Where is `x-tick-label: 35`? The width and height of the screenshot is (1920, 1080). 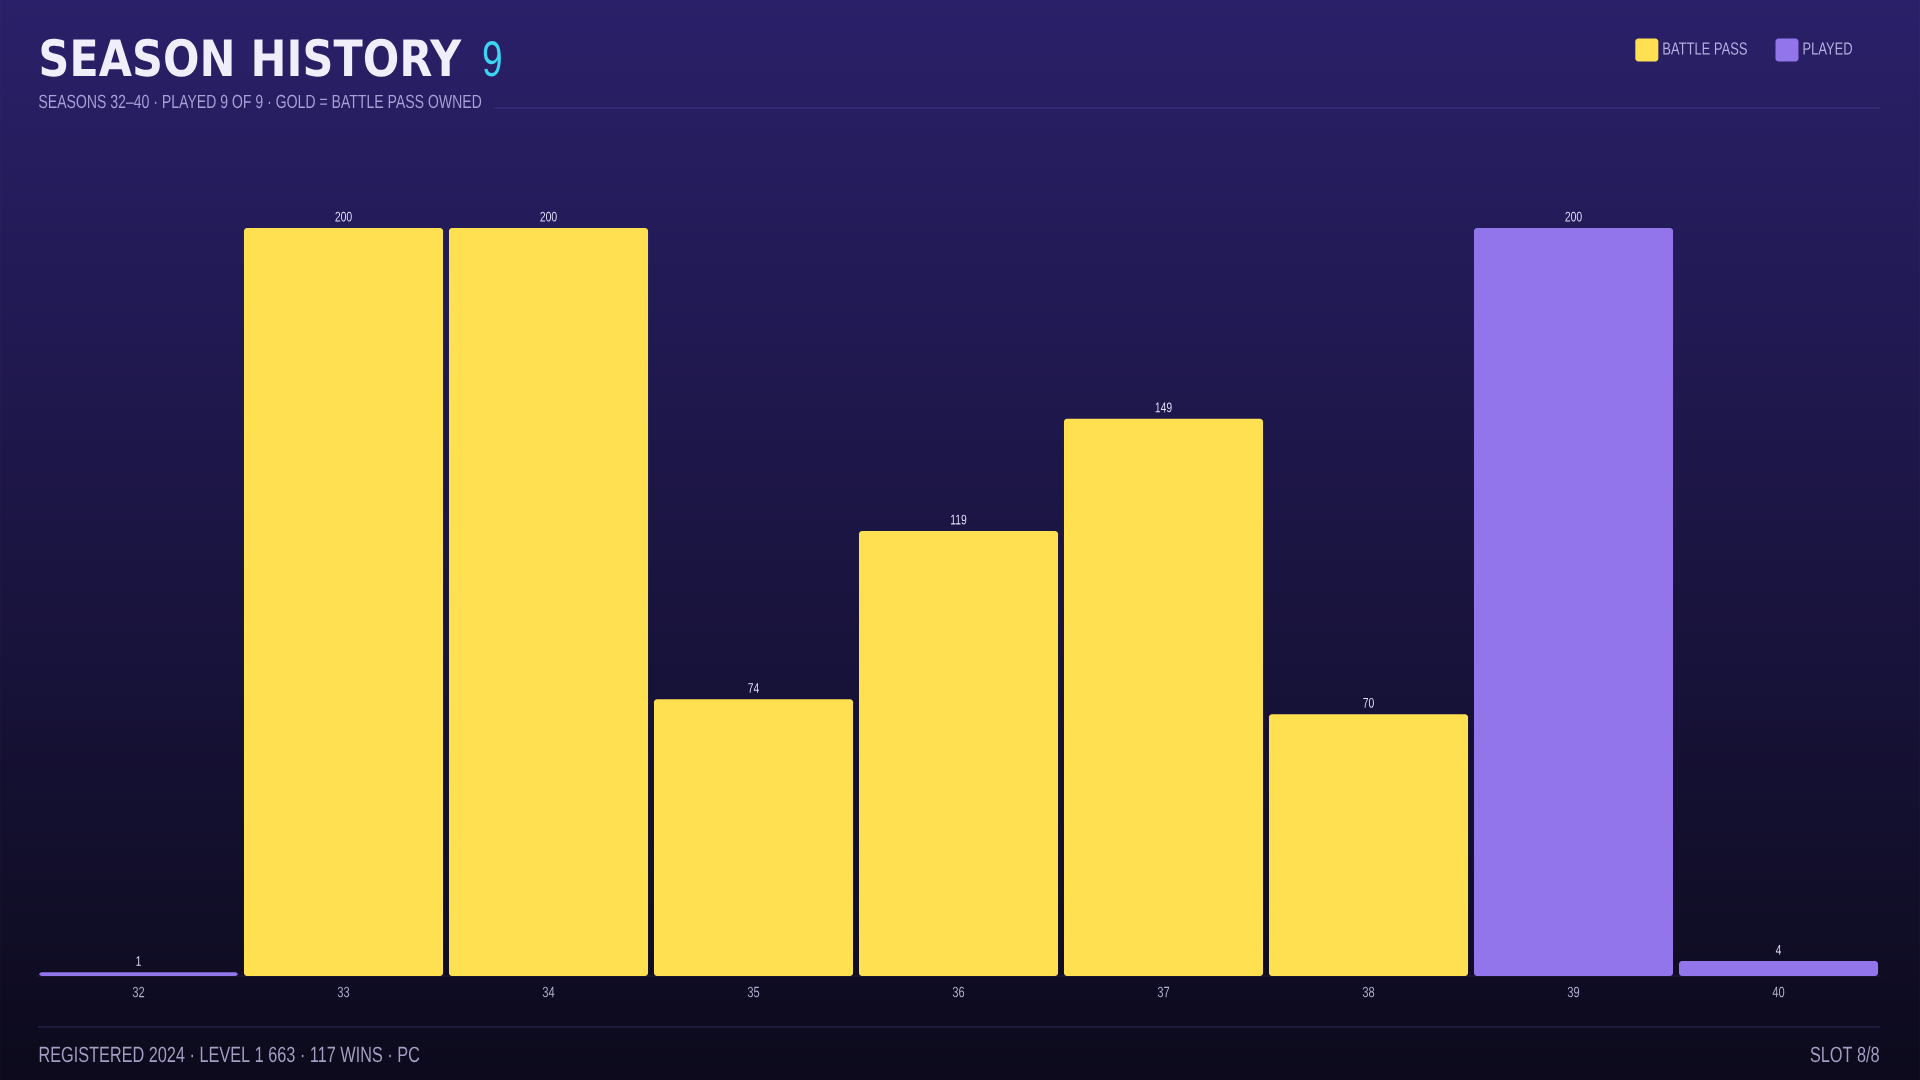 x-tick-label: 35 is located at coordinates (753, 992).